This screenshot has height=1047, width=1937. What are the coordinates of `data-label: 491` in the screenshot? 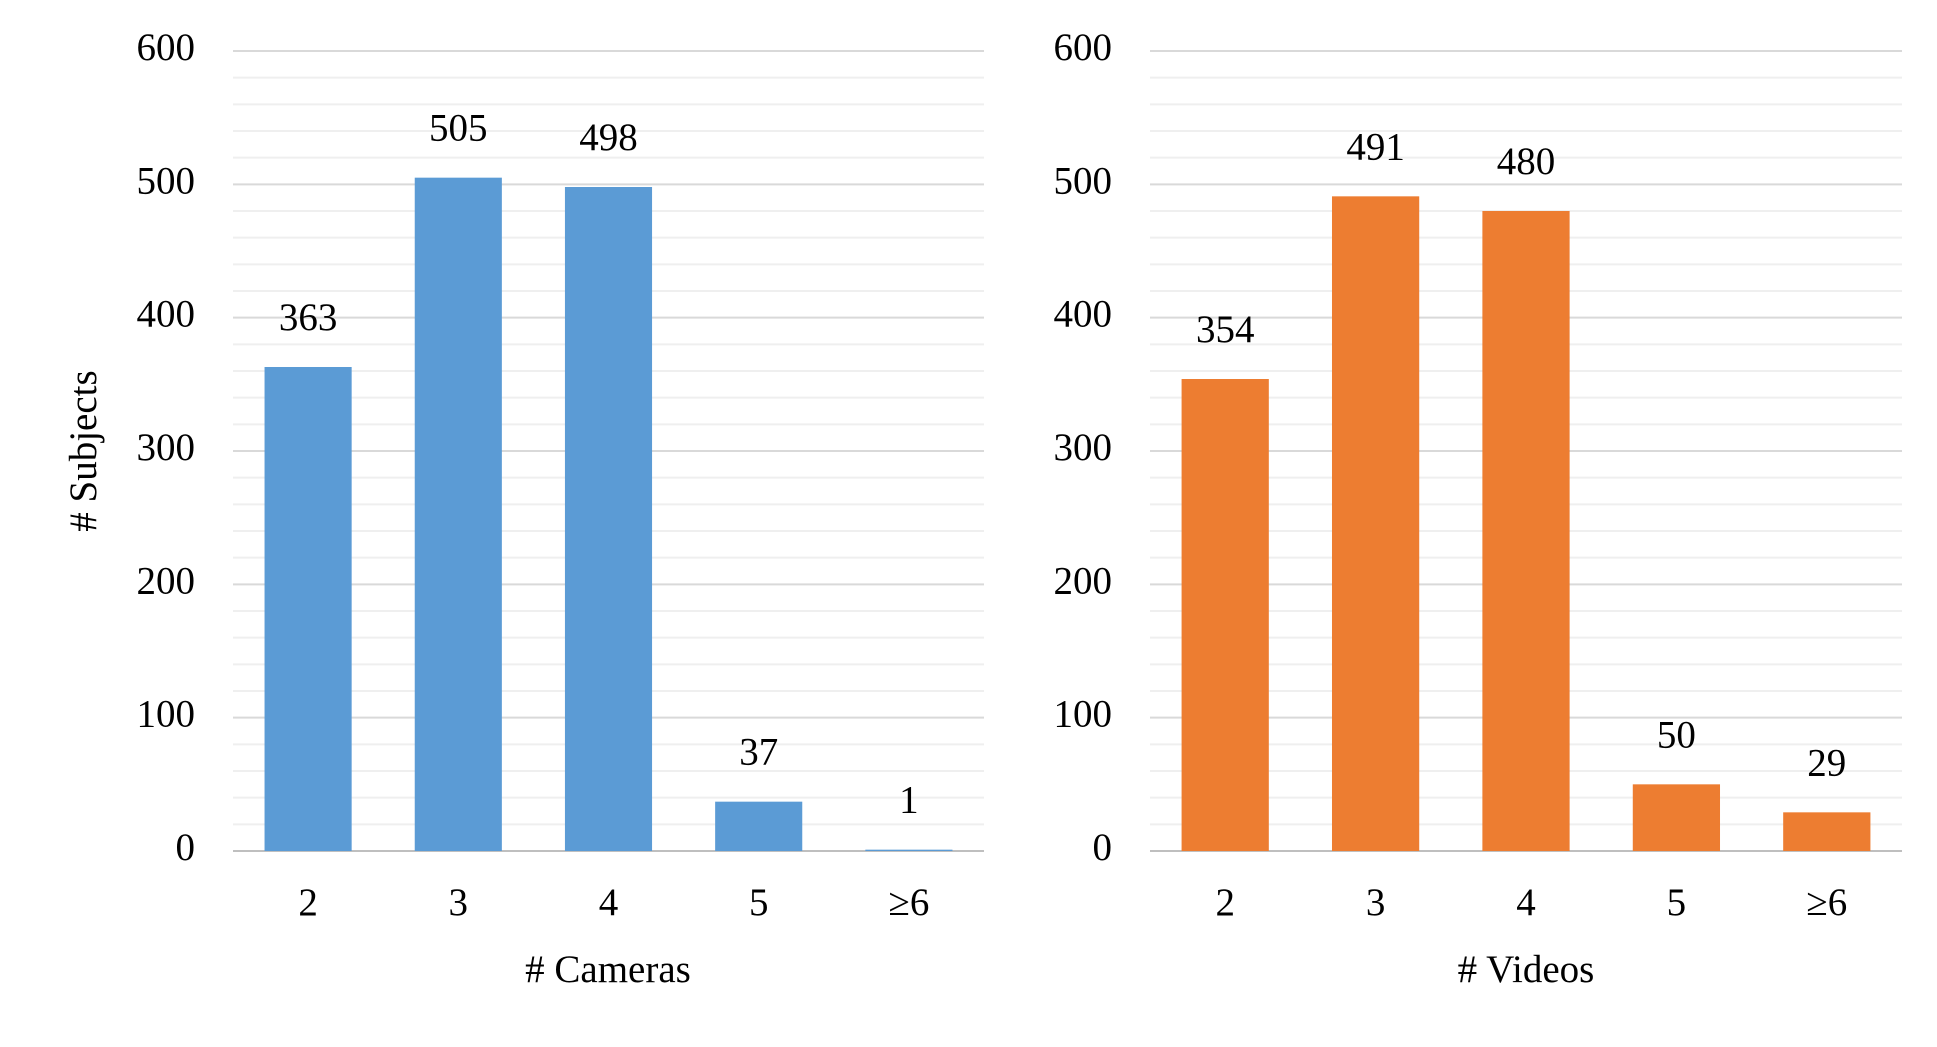 It's located at (1375, 146).